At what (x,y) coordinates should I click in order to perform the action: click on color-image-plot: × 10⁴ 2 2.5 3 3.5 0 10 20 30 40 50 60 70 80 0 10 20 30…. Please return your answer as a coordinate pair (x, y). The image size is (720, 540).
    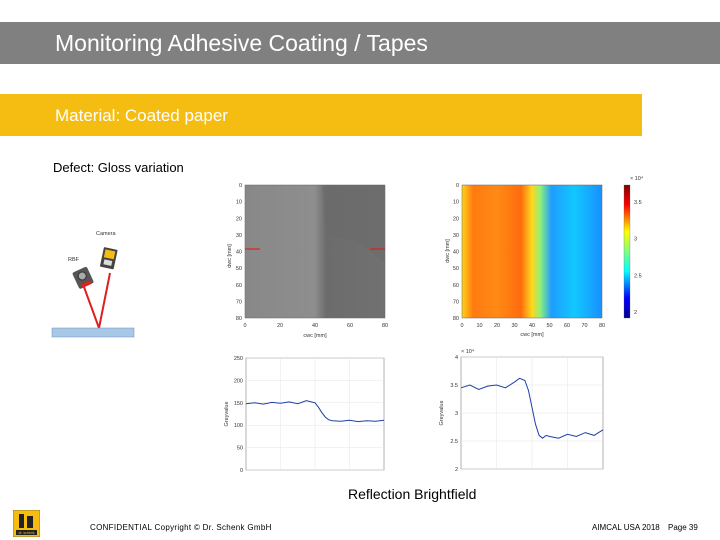
    Looking at the image, I should click on (544, 256).